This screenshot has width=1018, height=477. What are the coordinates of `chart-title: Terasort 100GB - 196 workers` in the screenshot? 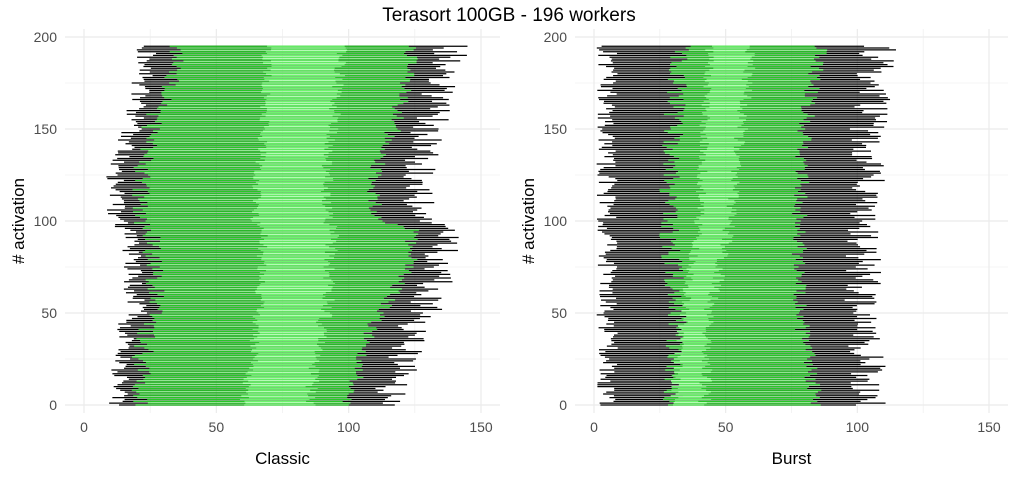 It's located at (508, 15).